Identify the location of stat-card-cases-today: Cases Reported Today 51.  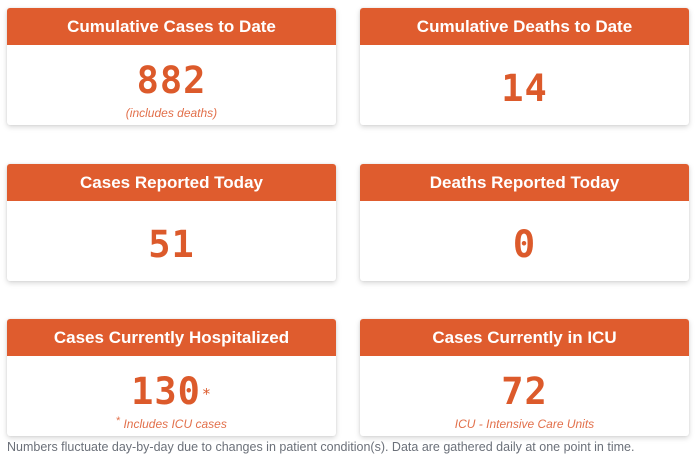
(171, 222).